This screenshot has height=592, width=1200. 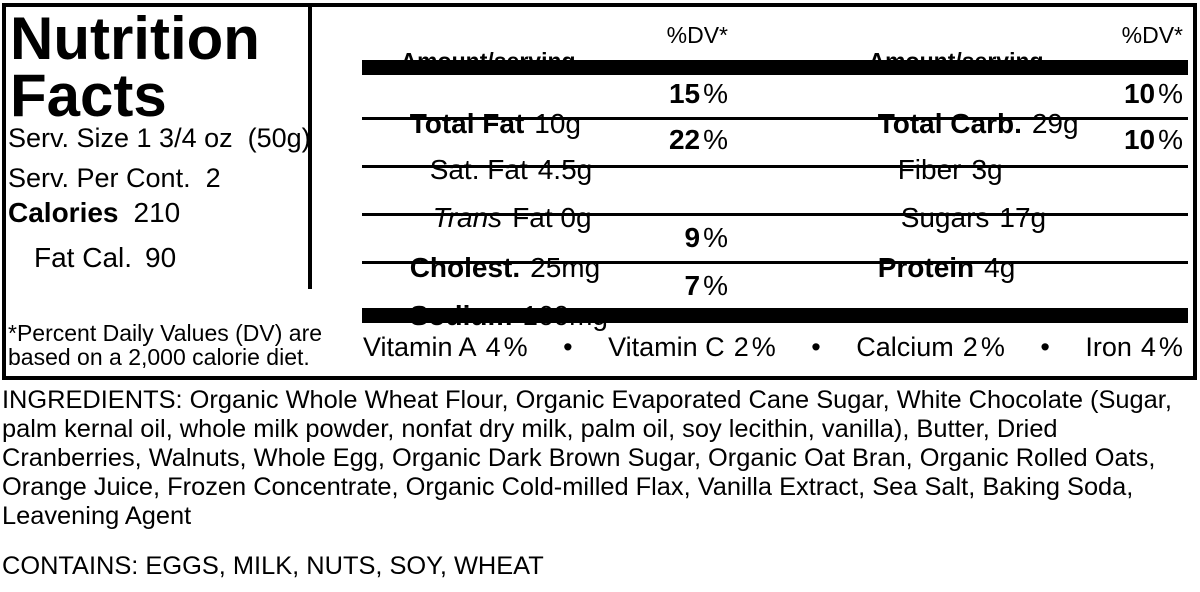 What do you see at coordinates (1007, 154) in the screenshot?
I see `row-fiber: Fiber 3g 10%` at bounding box center [1007, 154].